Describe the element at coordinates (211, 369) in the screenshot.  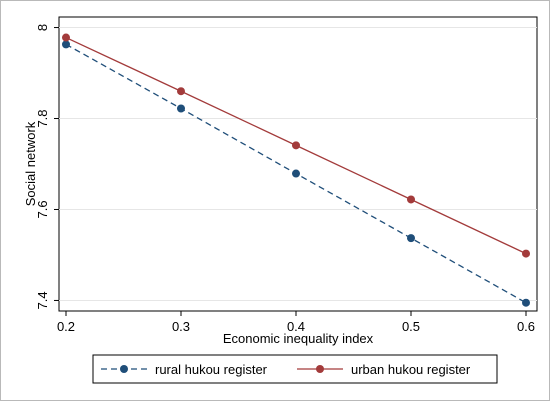
I see `legend-label-0: rural hukou register` at that location.